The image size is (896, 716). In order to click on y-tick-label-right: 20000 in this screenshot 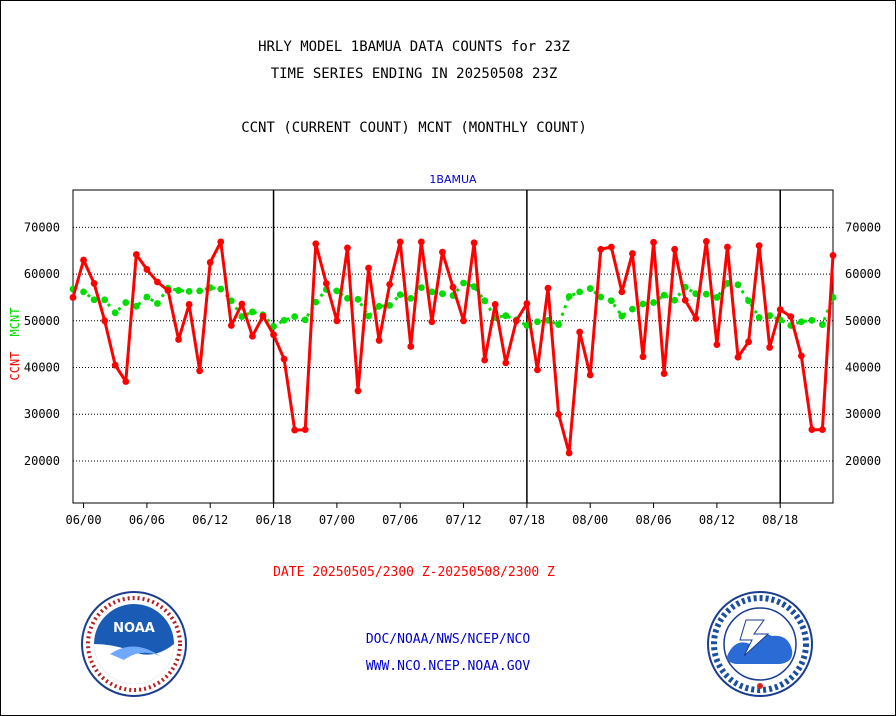, I will do `click(863, 461)`.